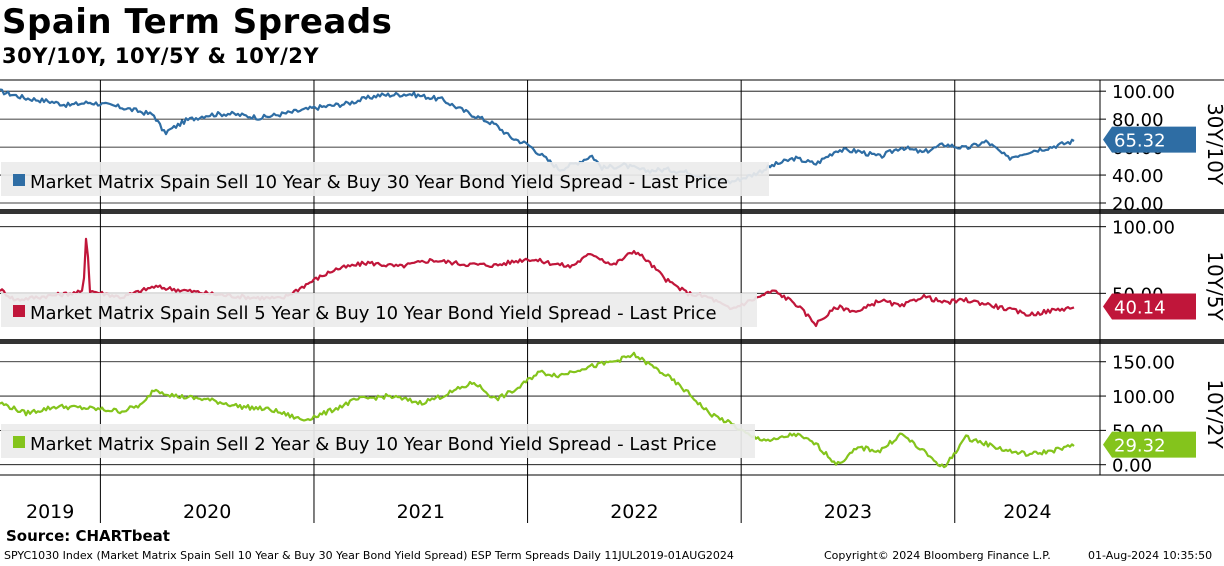 Image resolution: width=1224 pixels, height=566 pixels. What do you see at coordinates (1143, 363) in the screenshot?
I see `y-tick-label: 150.00` at bounding box center [1143, 363].